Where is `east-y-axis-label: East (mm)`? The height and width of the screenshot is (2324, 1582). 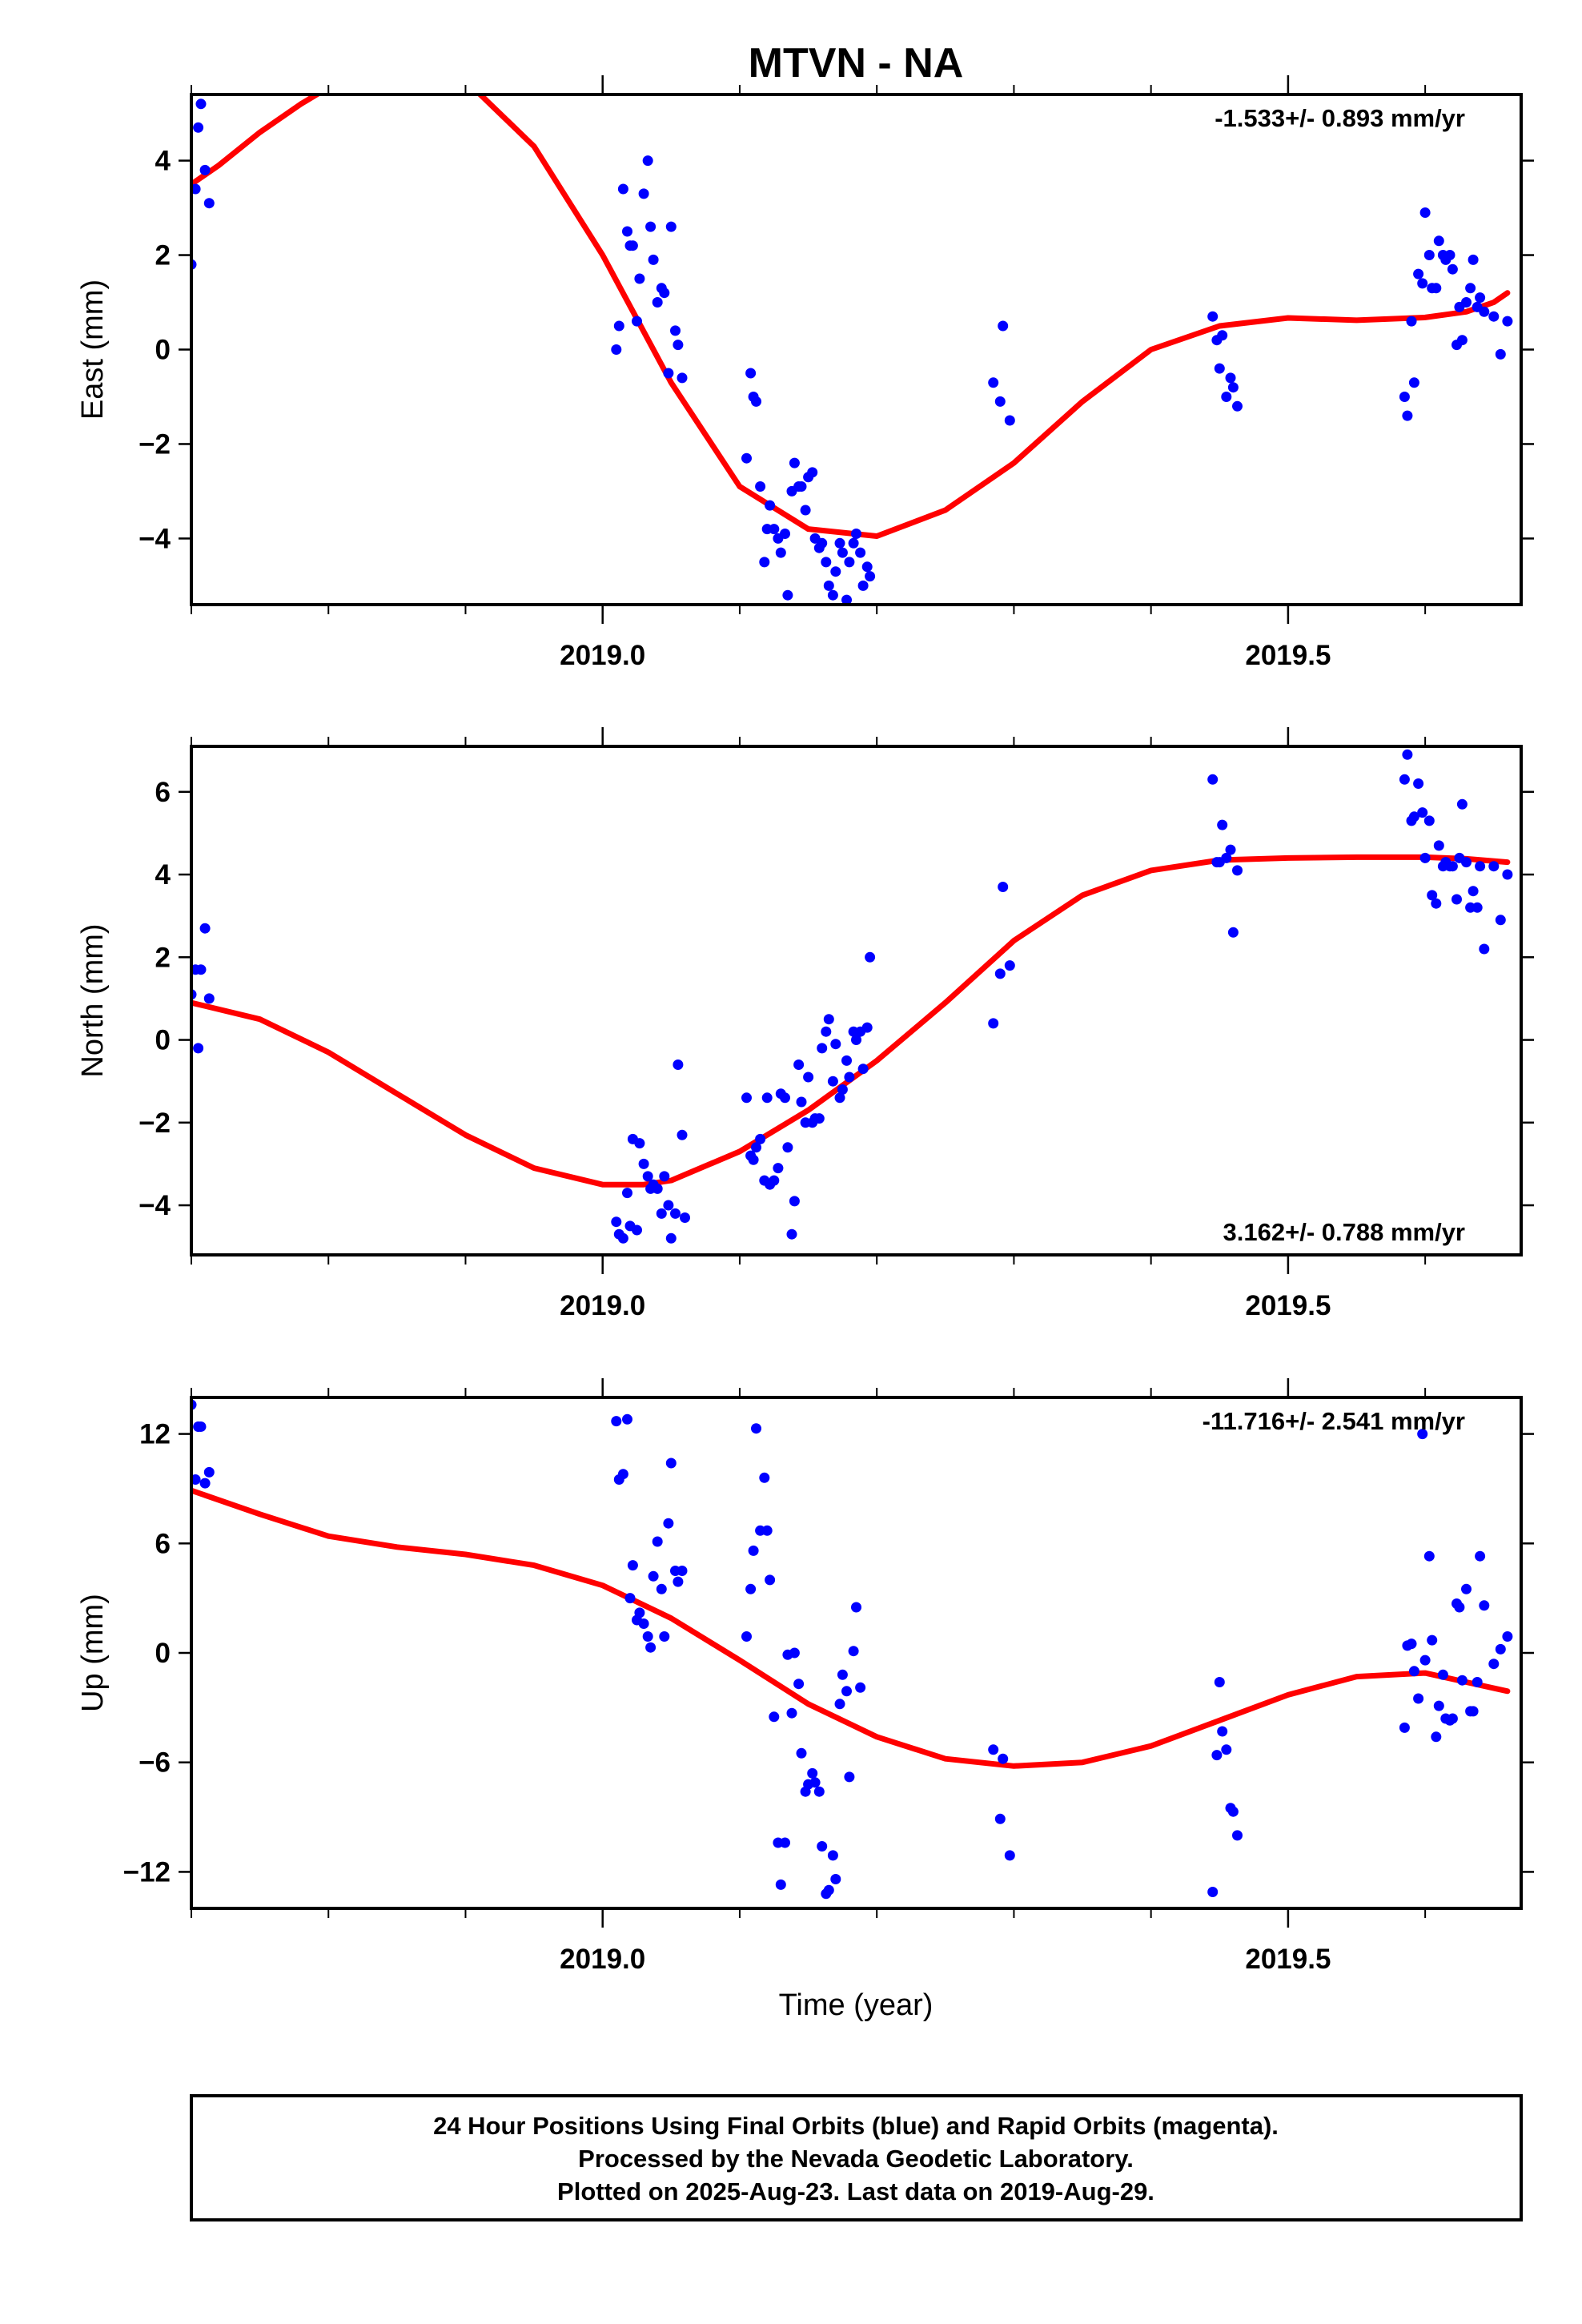
east-y-axis-label: East (mm) is located at coordinates (93, 349).